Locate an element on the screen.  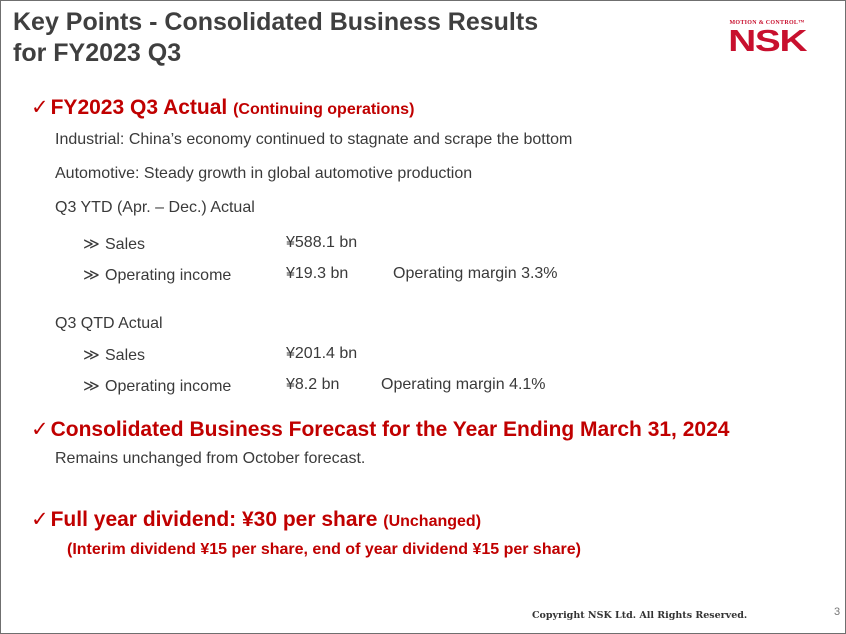
ytd-sales-label: Sales is located at coordinates (125, 244).